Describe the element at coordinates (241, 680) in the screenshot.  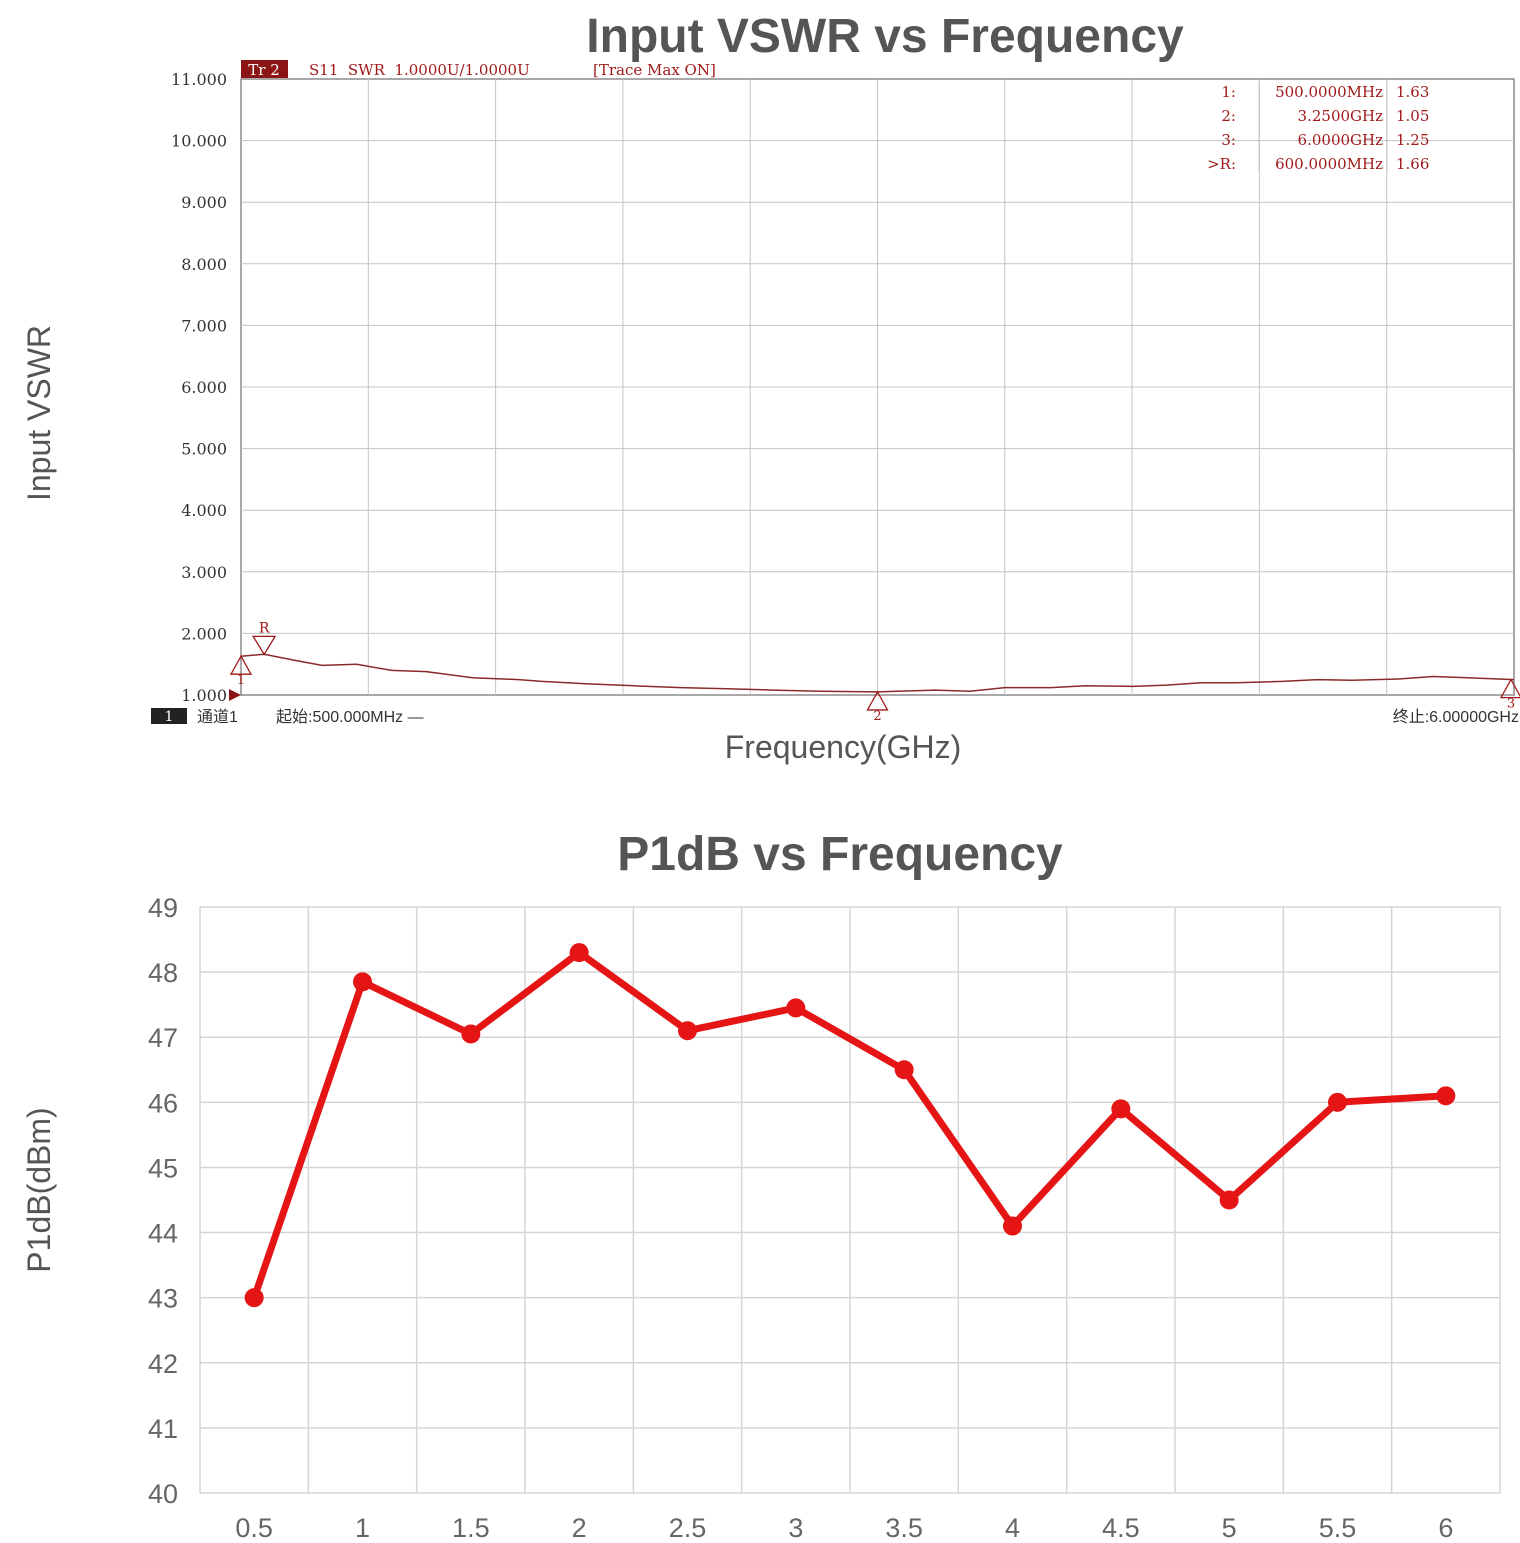
I see `marker-label: 1` at that location.